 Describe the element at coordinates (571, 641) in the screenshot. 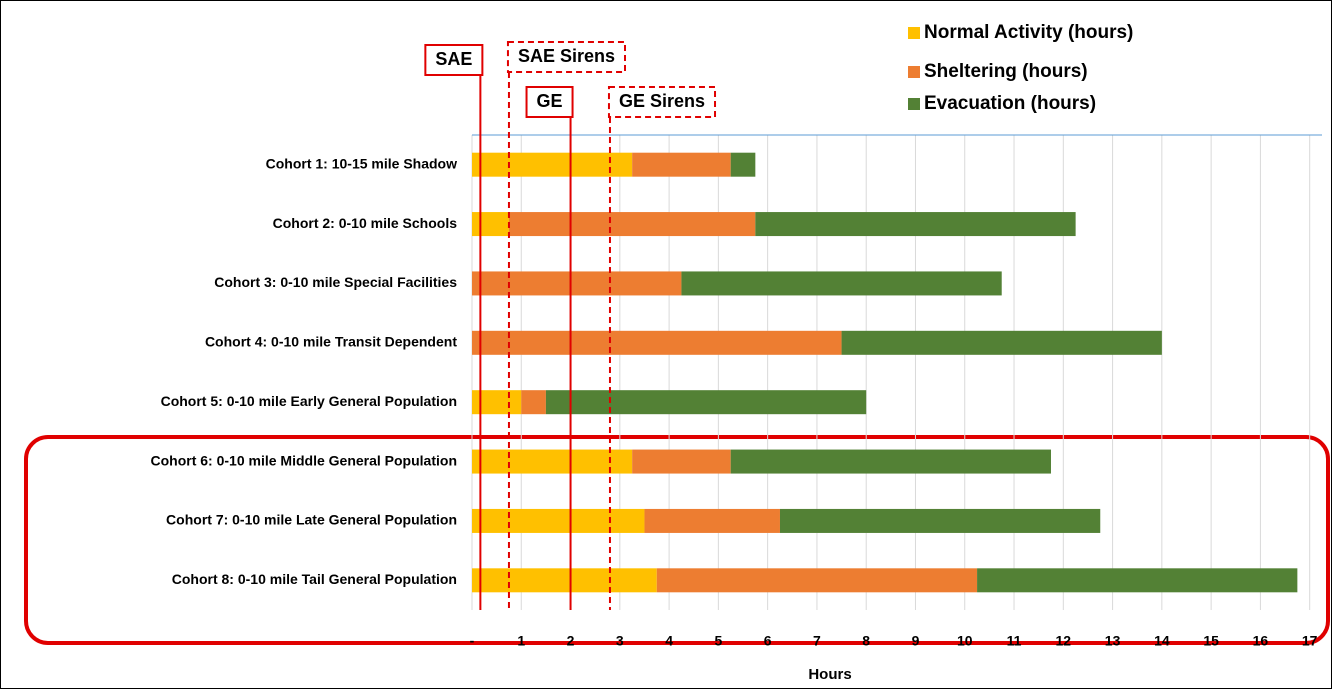

I see `x-tick-label: 2` at that location.